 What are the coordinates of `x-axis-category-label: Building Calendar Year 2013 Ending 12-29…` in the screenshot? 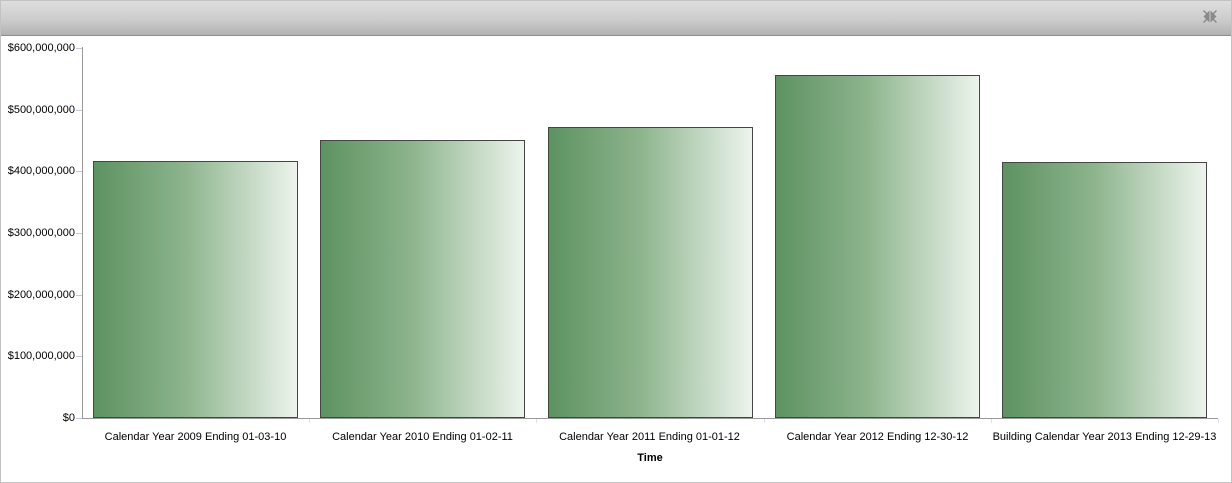 It's located at (1104, 437).